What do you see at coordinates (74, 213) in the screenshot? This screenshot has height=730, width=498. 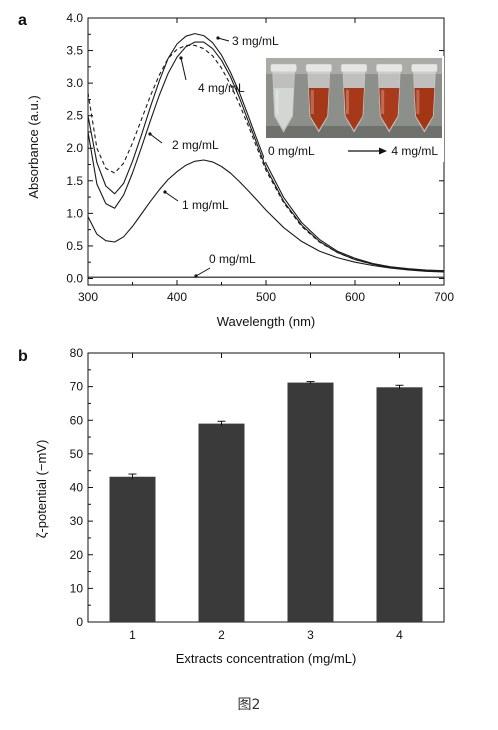 I see `absorbance-y-tick-label: 1.0` at bounding box center [74, 213].